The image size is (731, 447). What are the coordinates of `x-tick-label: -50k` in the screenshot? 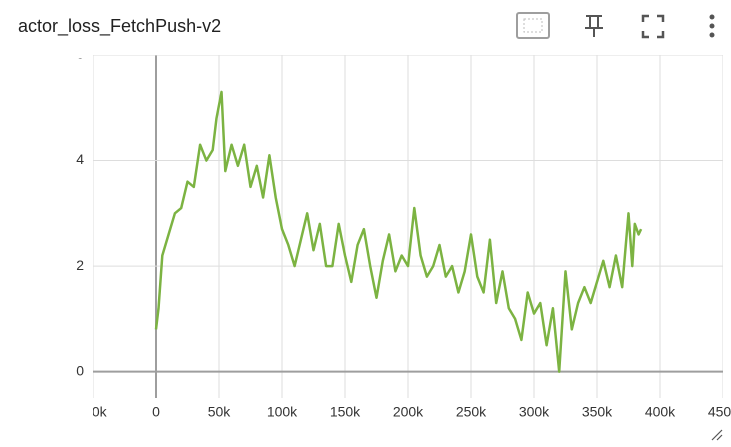 It's located at (93, 412).